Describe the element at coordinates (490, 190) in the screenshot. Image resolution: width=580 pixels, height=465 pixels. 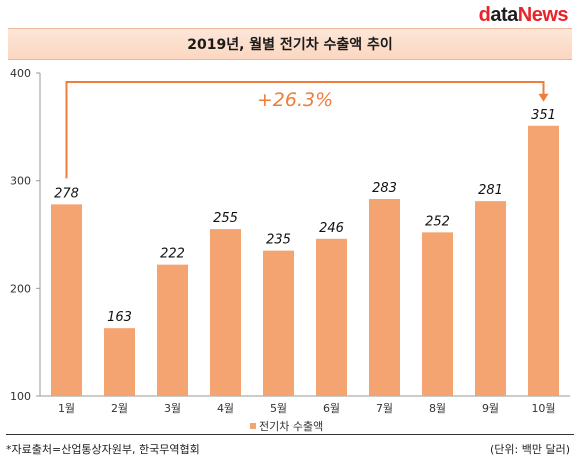
I see `data-label: 281` at that location.